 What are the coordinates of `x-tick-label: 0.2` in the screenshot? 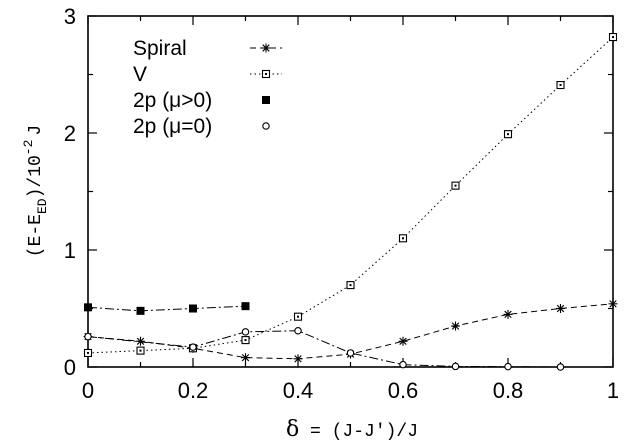 It's located at (193, 390).